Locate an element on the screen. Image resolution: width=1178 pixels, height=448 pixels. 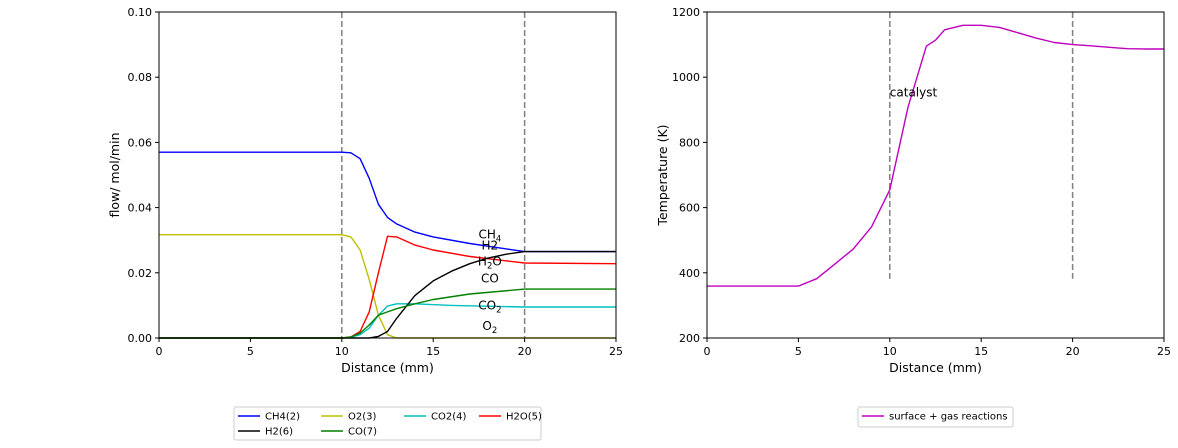
series-annotation: CO2 is located at coordinates (489, 306).